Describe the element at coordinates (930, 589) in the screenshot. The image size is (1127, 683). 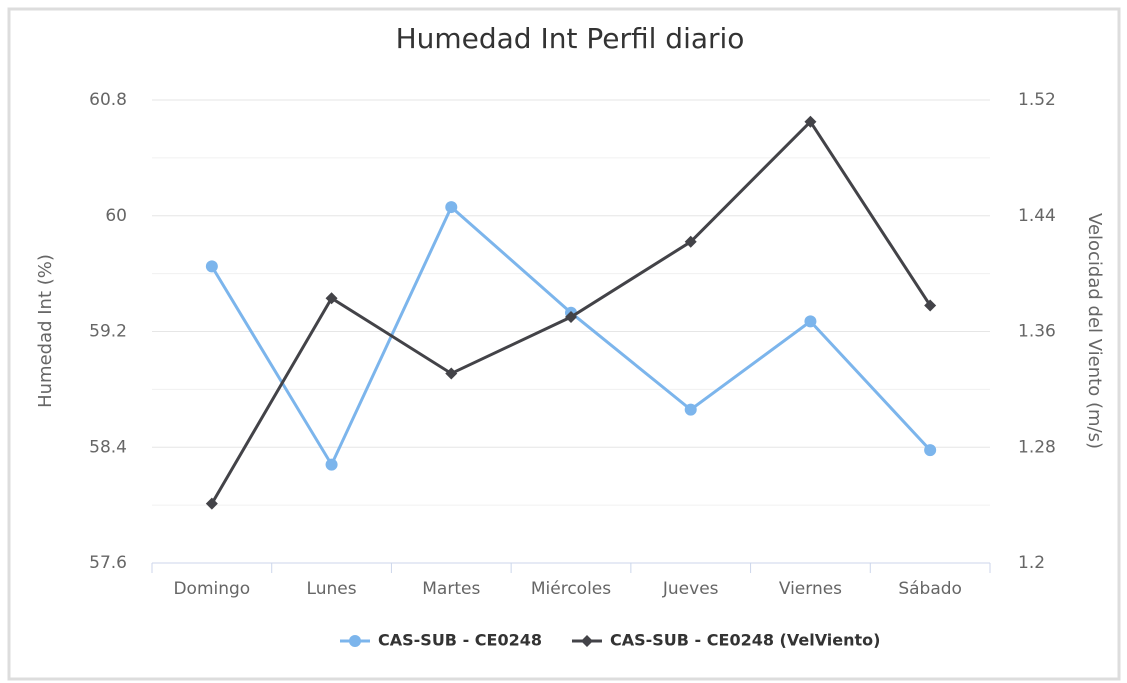
I see `x-tick-label: Sábado` at that location.